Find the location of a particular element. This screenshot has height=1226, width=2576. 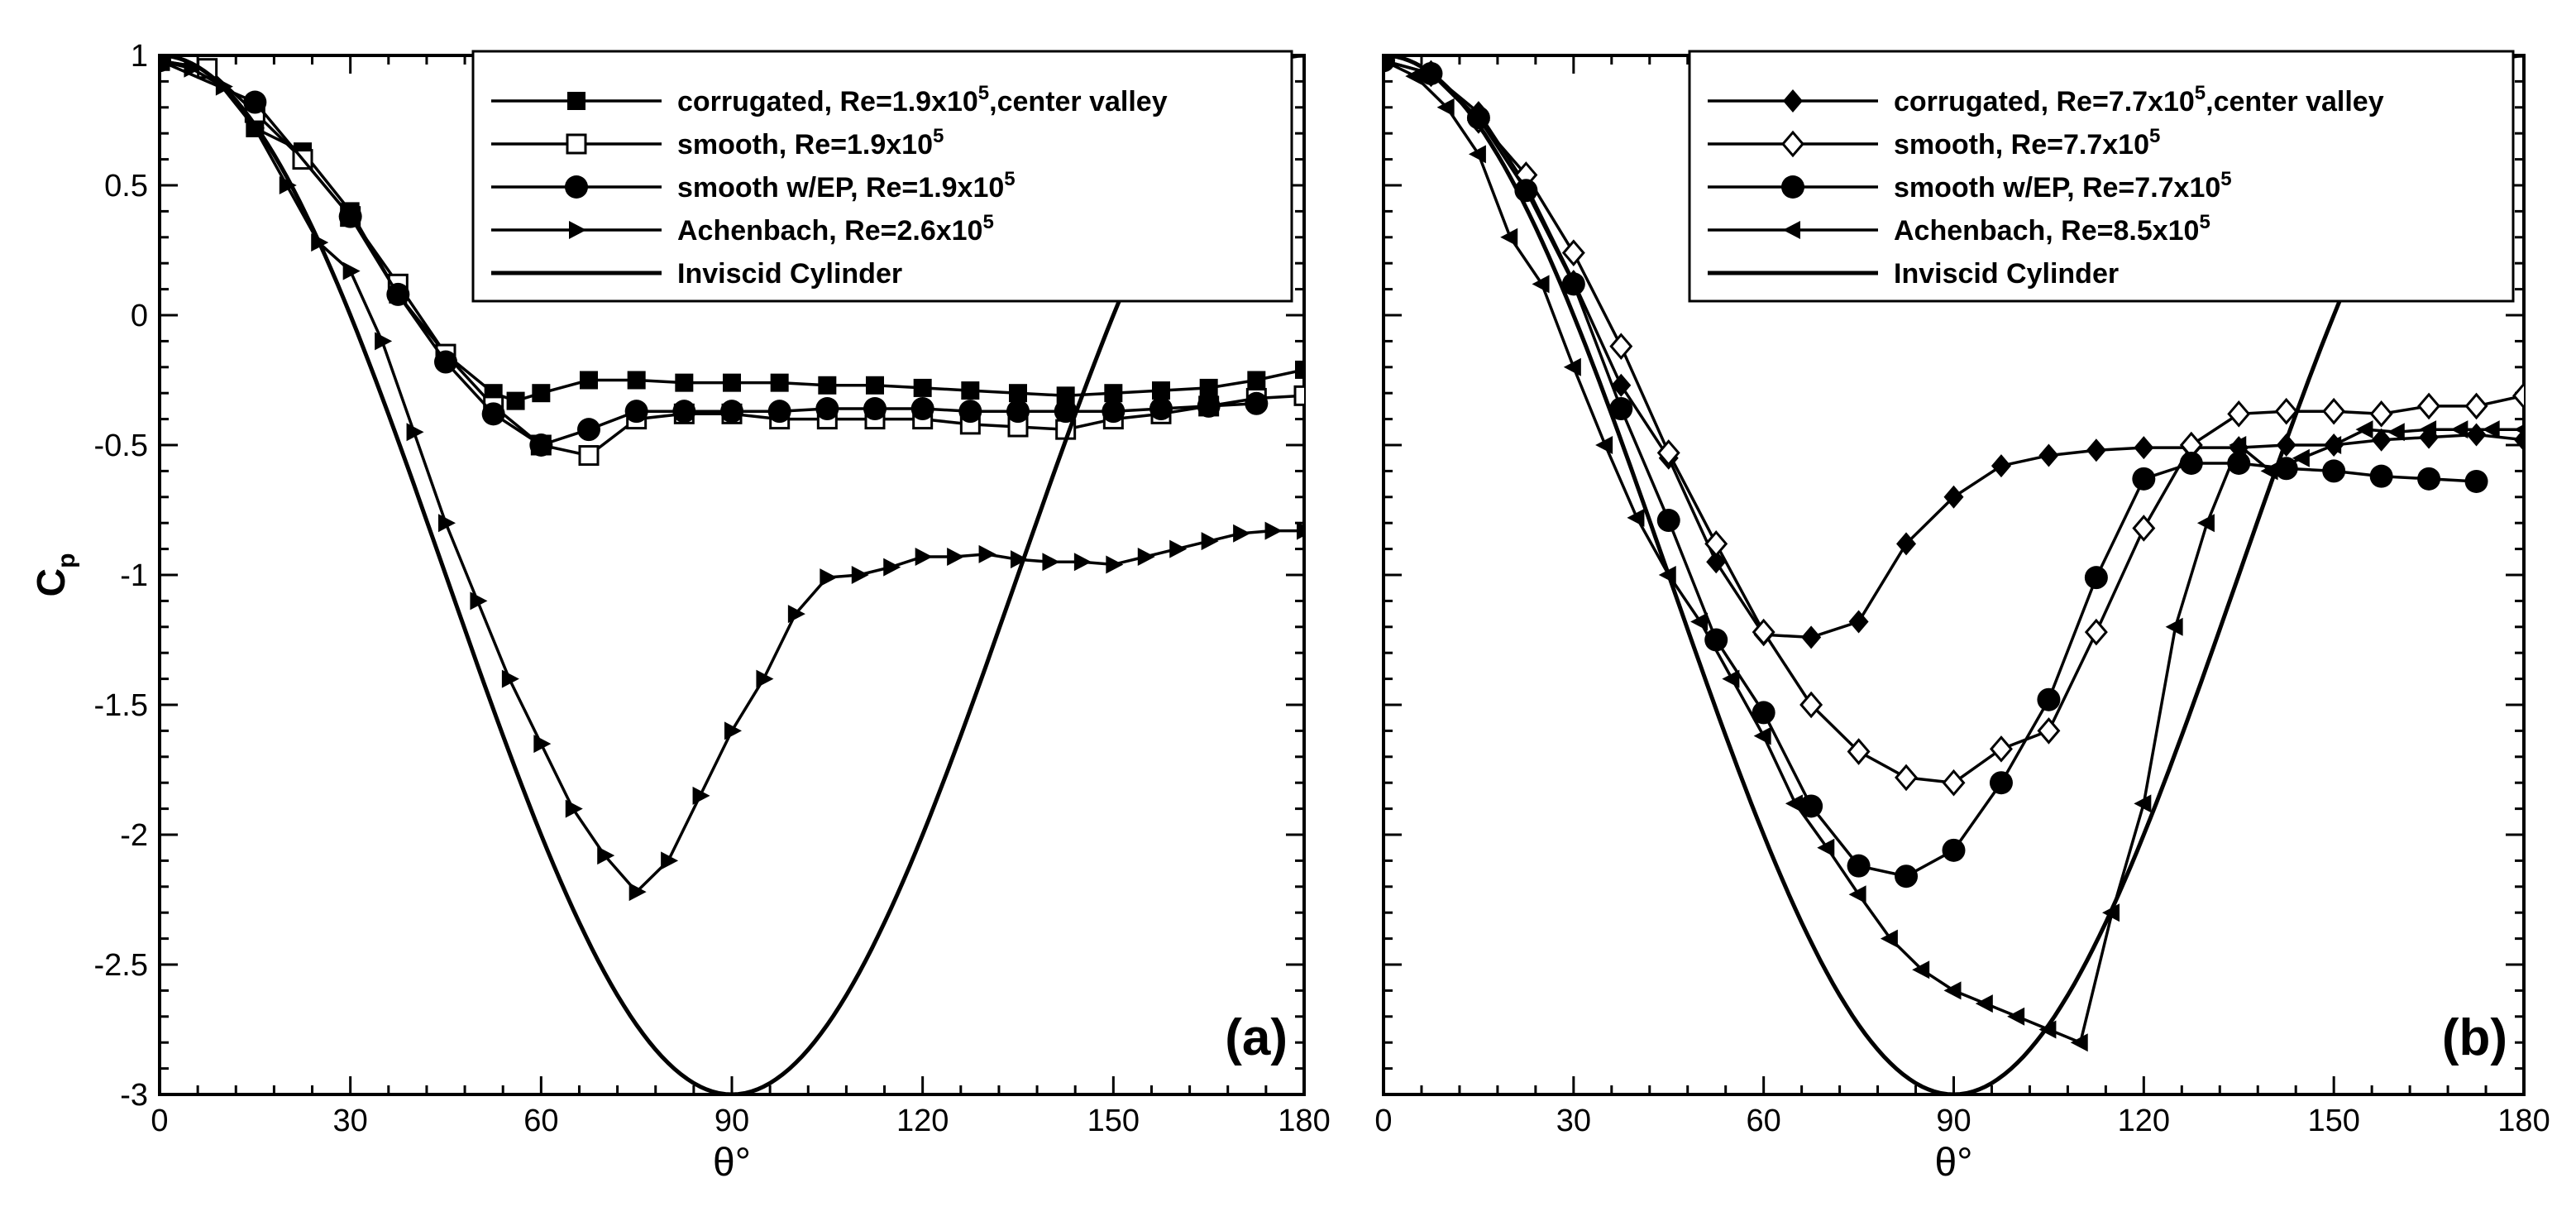

x-tick-label: 0 is located at coordinates (159, 1121).